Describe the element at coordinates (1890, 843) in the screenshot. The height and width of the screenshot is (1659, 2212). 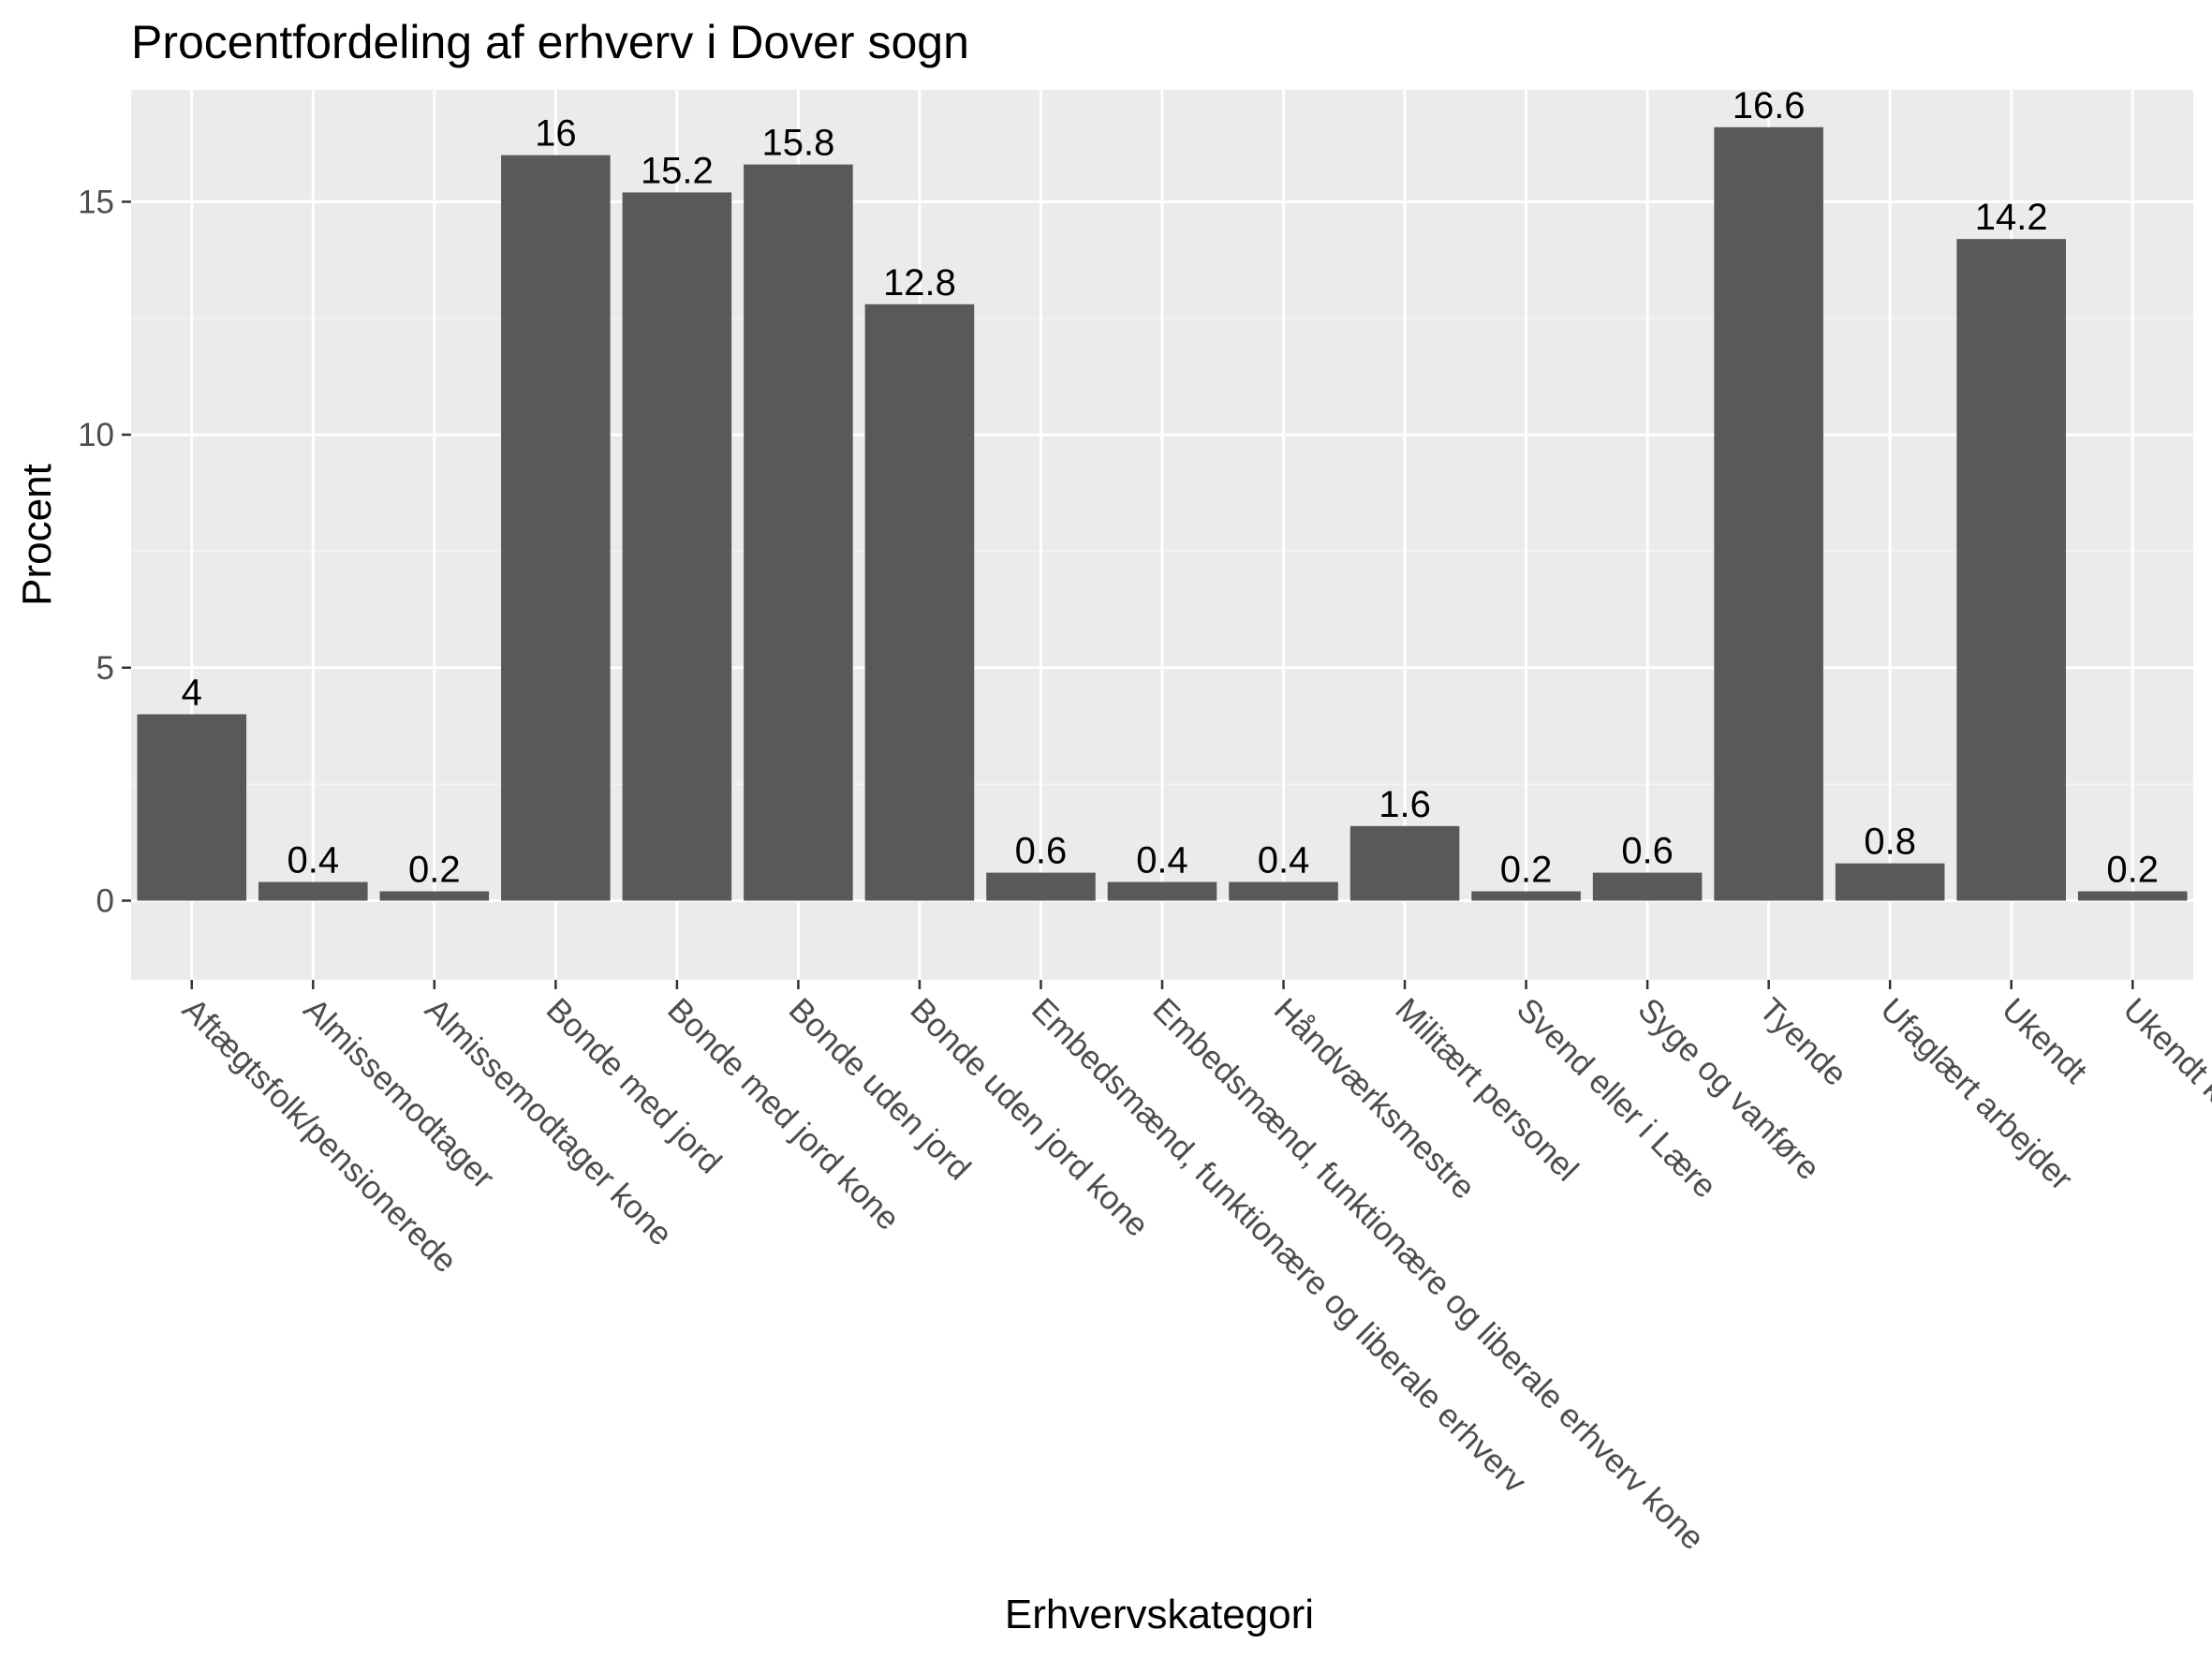
I see `bar-value-label: 0.8` at that location.